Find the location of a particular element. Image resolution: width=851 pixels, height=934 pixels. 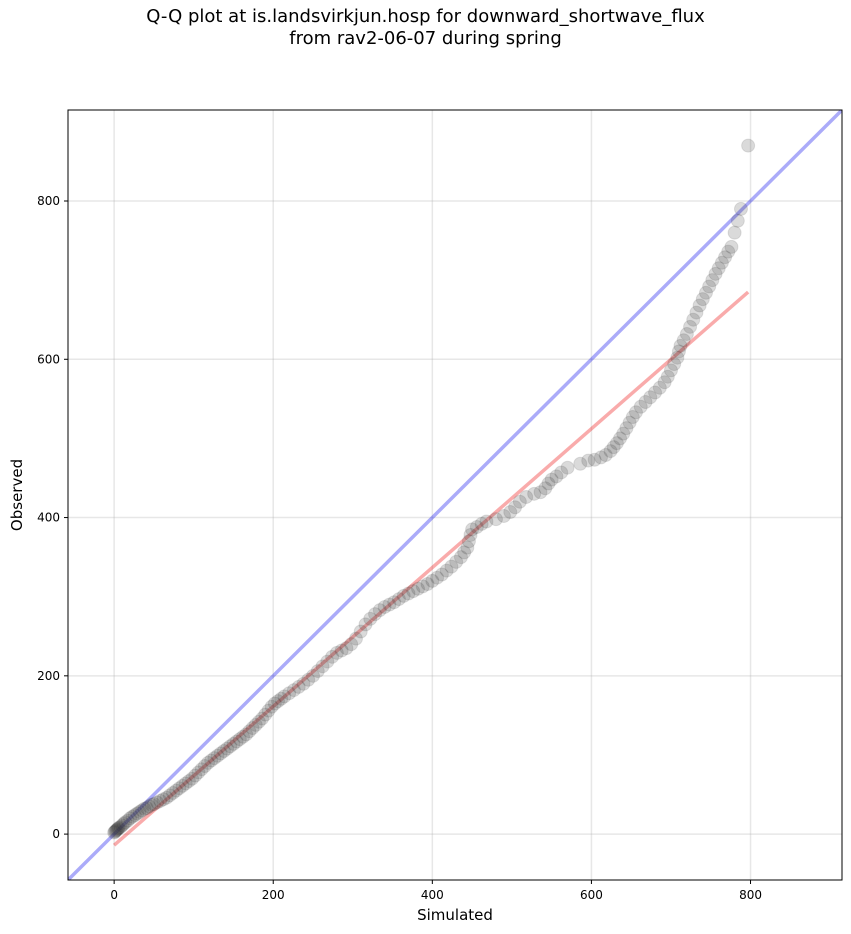

chart-title-line-2: from rav2-06-07 during spring is located at coordinates (425, 38).